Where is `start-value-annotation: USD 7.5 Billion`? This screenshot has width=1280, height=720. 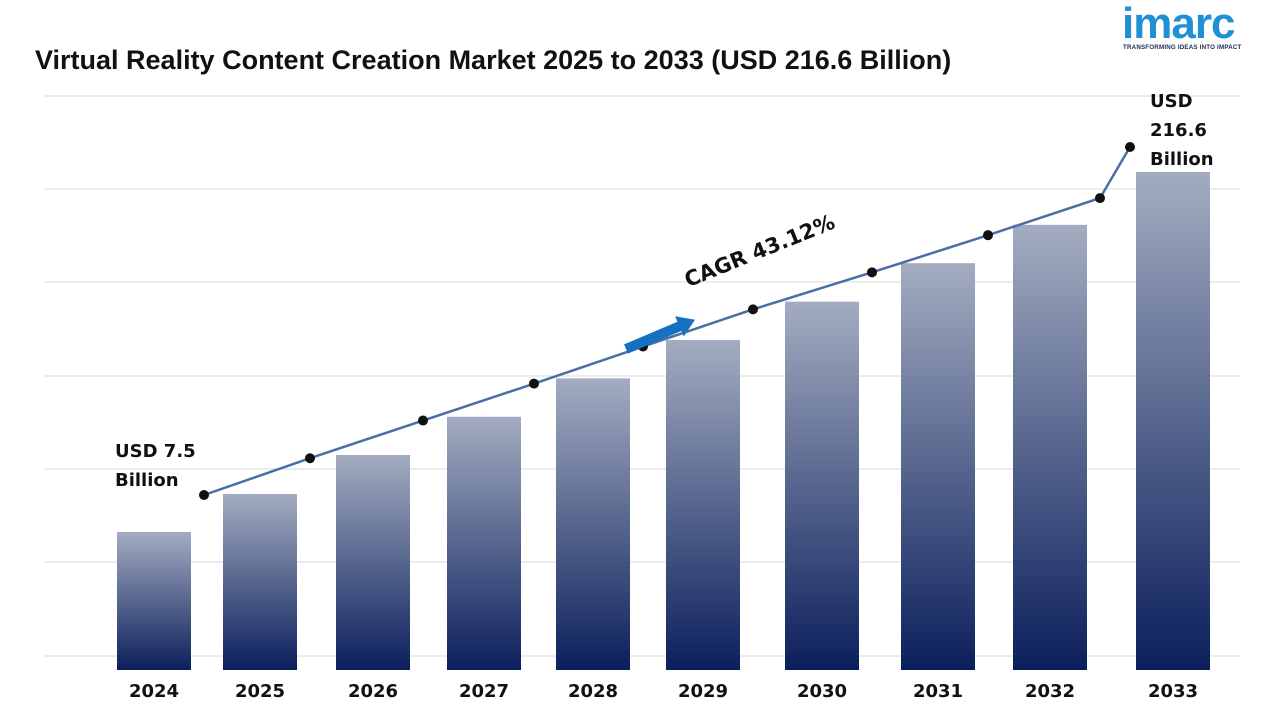 start-value-annotation: USD 7.5 Billion is located at coordinates (170, 466).